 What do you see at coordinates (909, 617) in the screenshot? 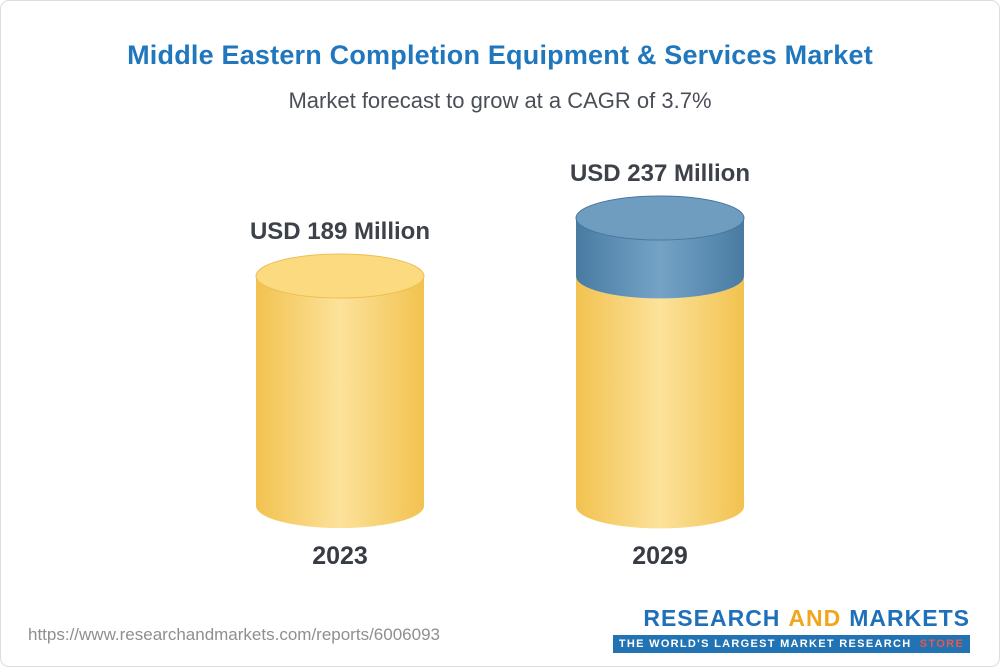
I see `logo-word-markets: MARKETS` at bounding box center [909, 617].